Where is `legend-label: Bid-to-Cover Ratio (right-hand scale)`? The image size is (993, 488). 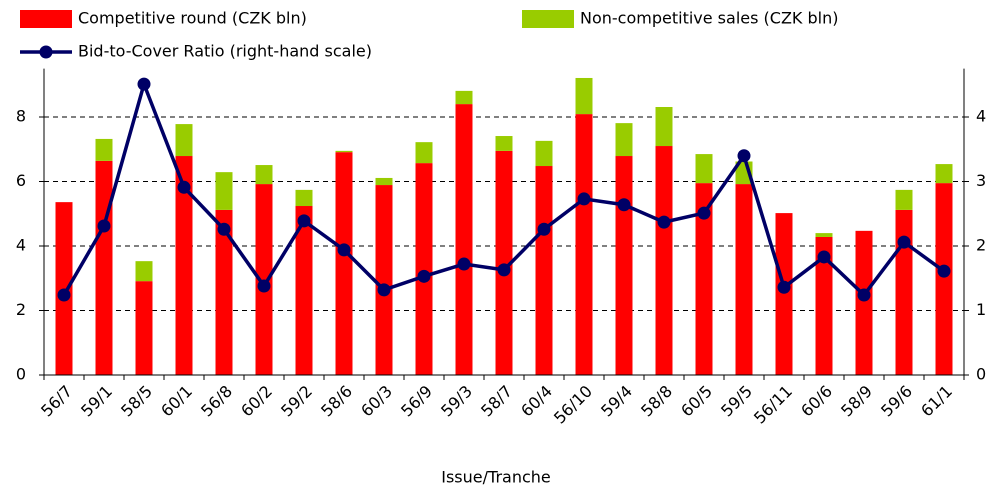 legend-label: Bid-to-Cover Ratio (right-hand scale) is located at coordinates (225, 51).